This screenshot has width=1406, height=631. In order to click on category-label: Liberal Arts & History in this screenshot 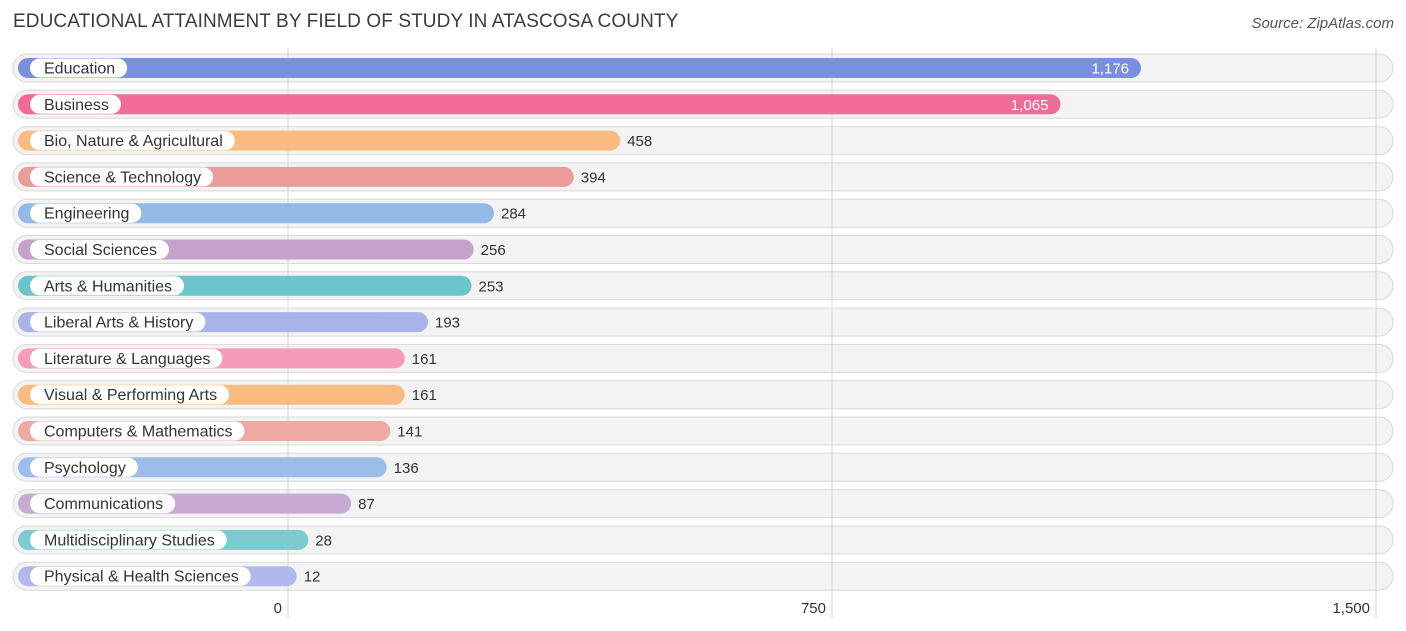, I will do `click(118, 323)`.